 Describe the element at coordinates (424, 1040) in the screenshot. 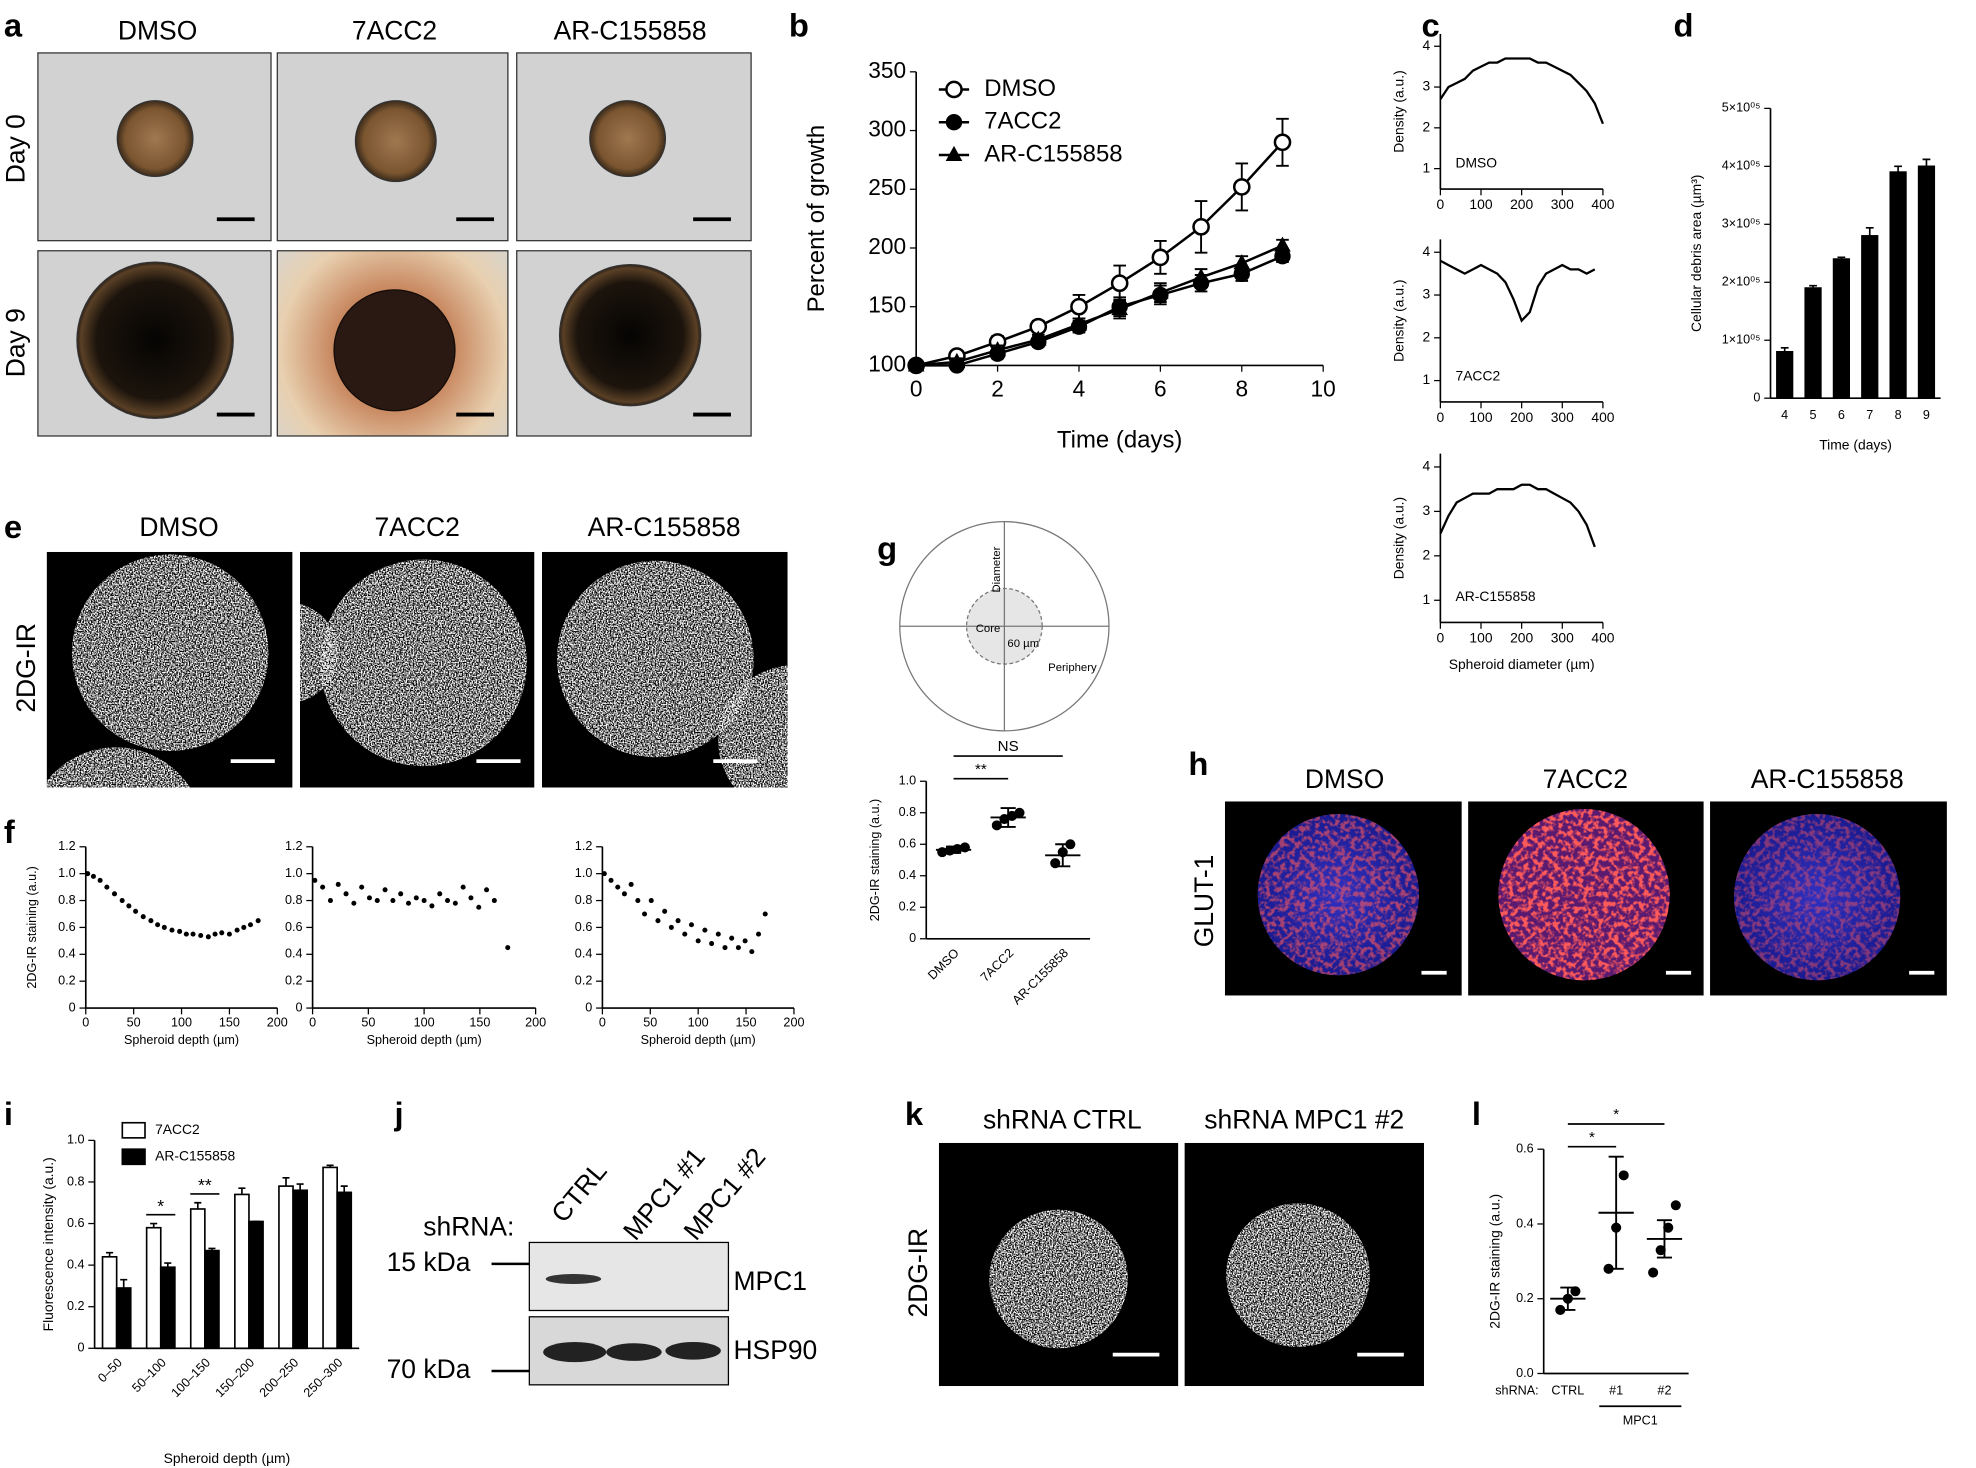

I see `x-axis-label: Spheroid depth (µm)` at that location.